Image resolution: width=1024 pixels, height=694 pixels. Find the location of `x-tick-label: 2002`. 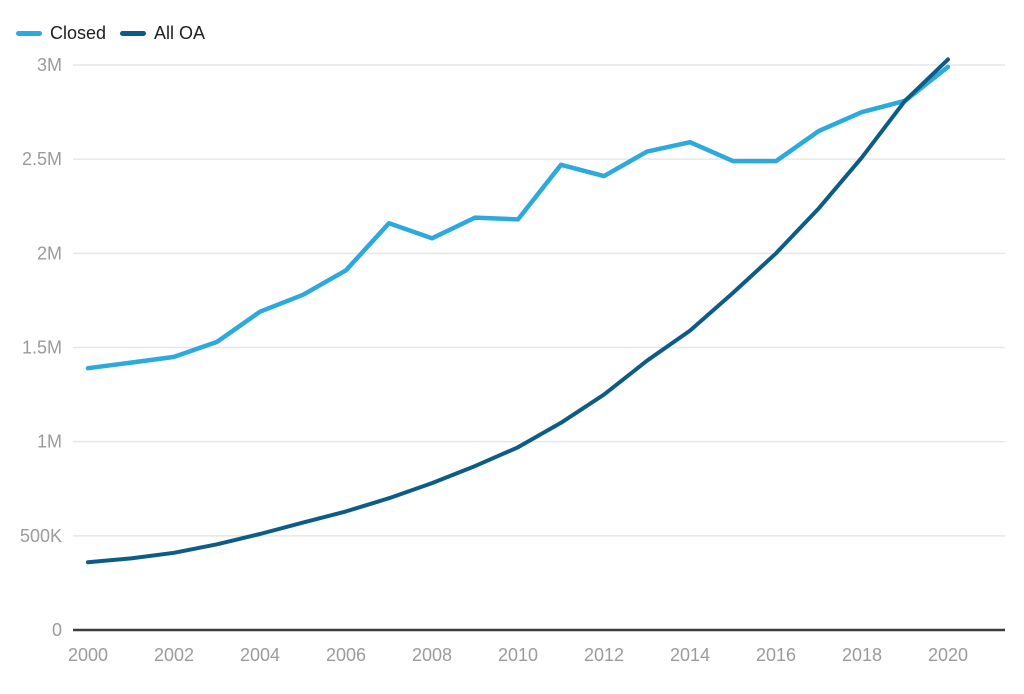

x-tick-label: 2002 is located at coordinates (174, 655).